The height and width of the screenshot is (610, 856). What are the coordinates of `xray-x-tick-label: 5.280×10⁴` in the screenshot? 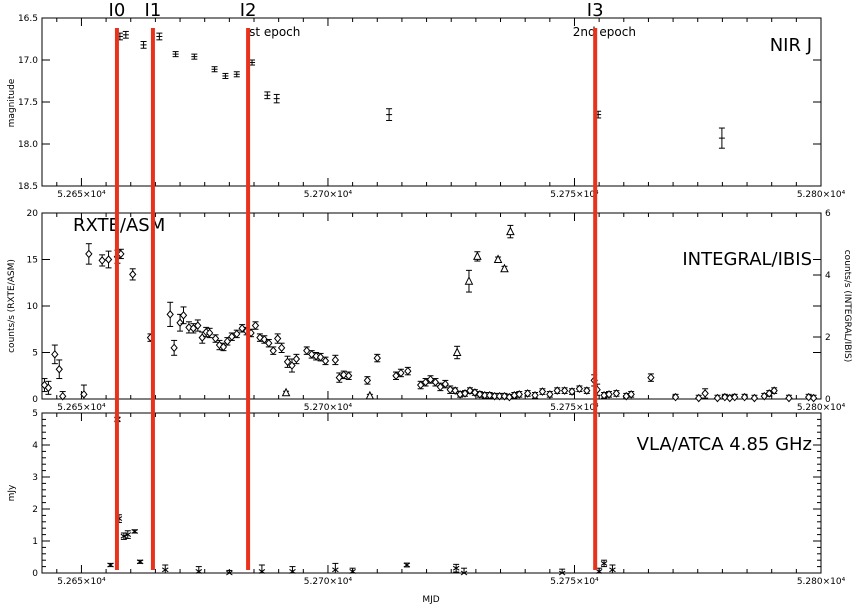 It's located at (821, 408).